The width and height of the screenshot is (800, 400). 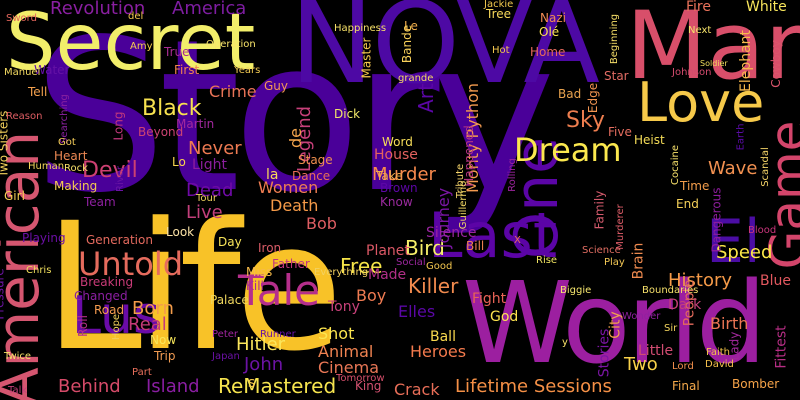 I want to click on word: Elles, so click(x=417, y=311).